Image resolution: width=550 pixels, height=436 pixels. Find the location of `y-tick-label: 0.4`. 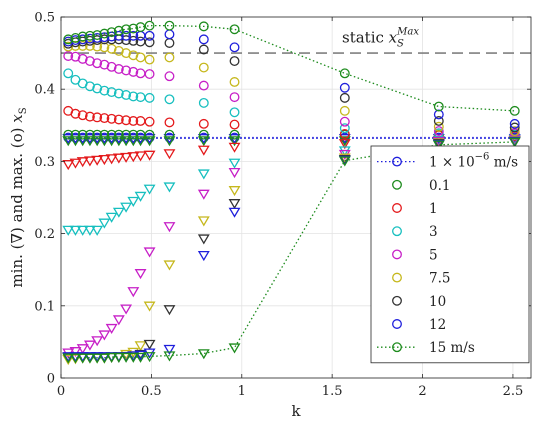

y-tick-label: 0.4 is located at coordinates (44, 90).